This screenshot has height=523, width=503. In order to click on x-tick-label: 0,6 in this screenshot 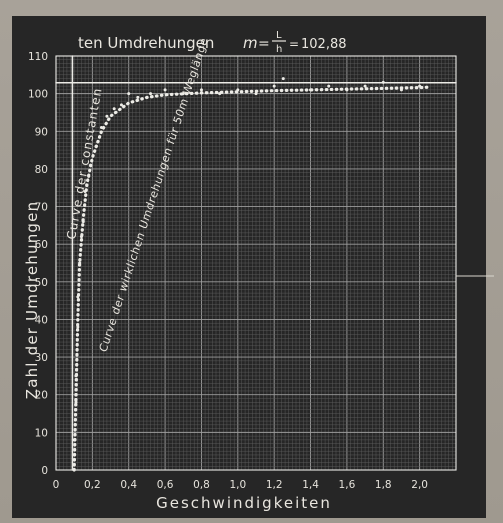, I will do `click(165, 485)`.